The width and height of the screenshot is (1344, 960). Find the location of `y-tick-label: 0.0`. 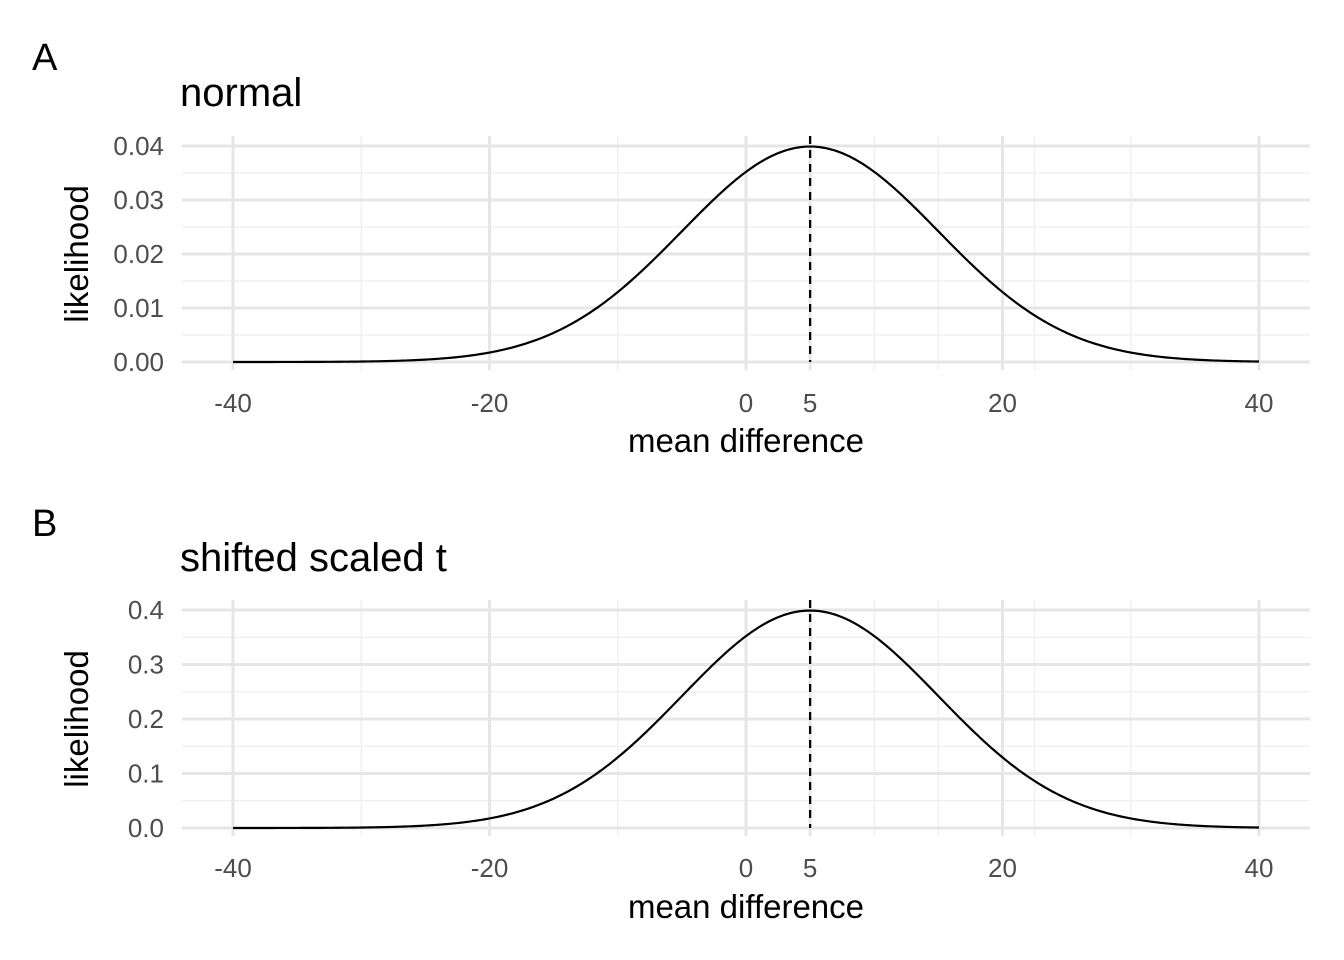

y-tick-label: 0.0 is located at coordinates (146, 828).